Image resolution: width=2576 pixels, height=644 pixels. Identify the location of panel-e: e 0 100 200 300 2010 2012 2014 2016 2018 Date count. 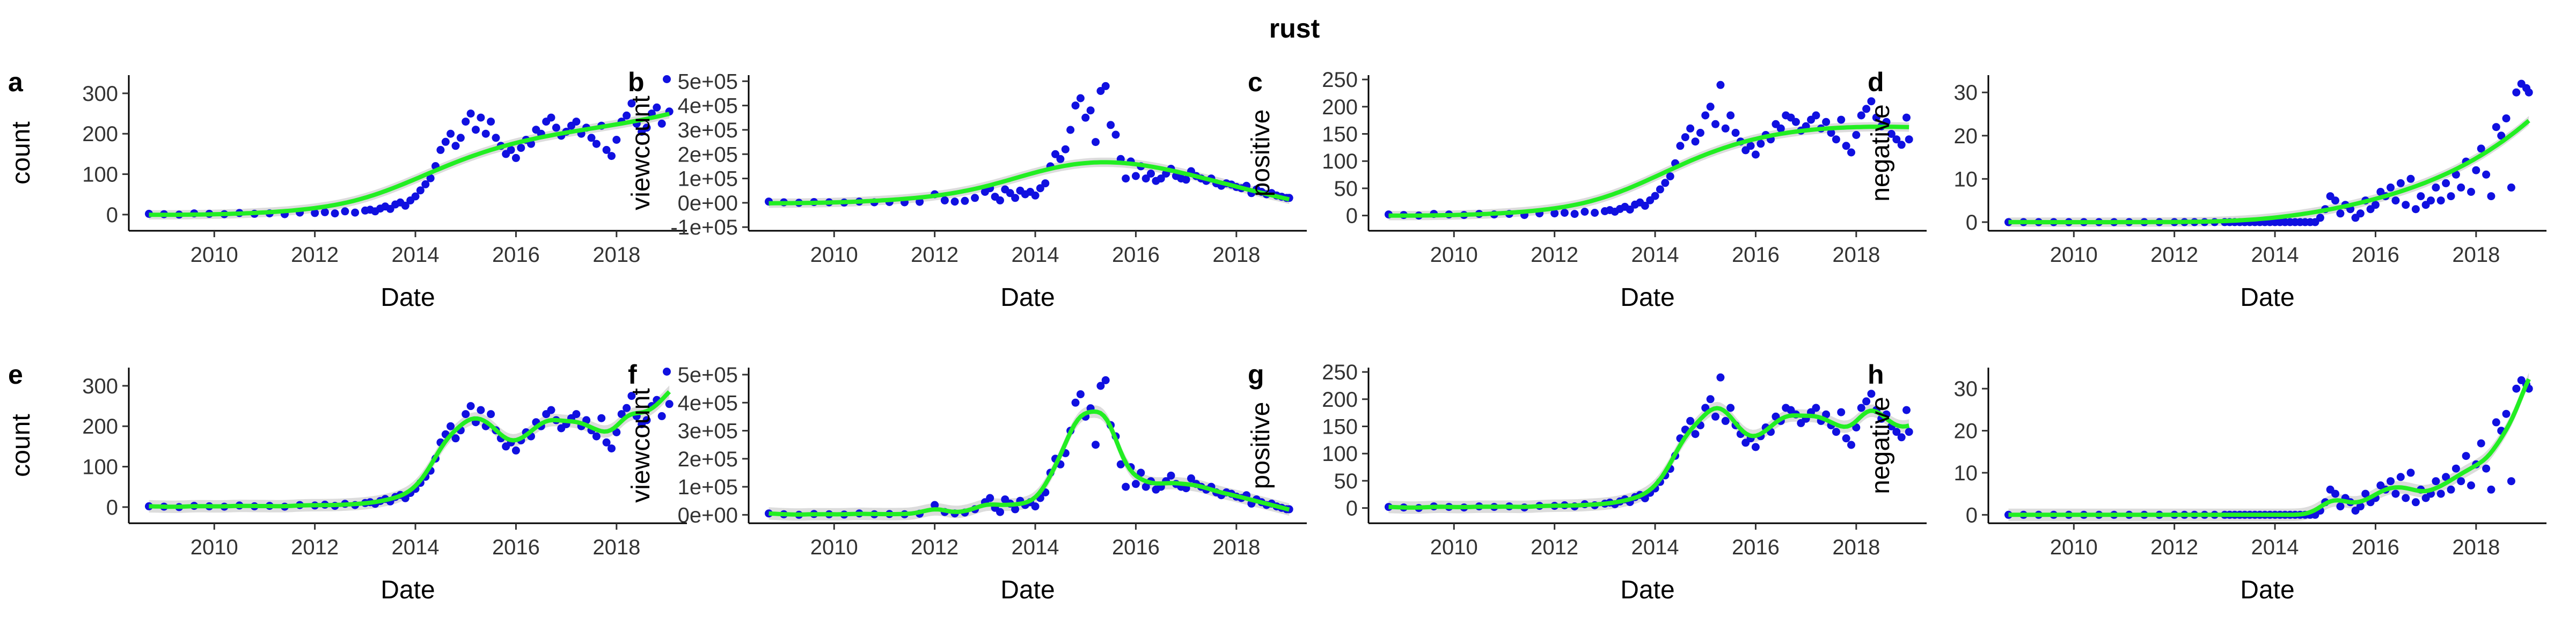
(347, 482).